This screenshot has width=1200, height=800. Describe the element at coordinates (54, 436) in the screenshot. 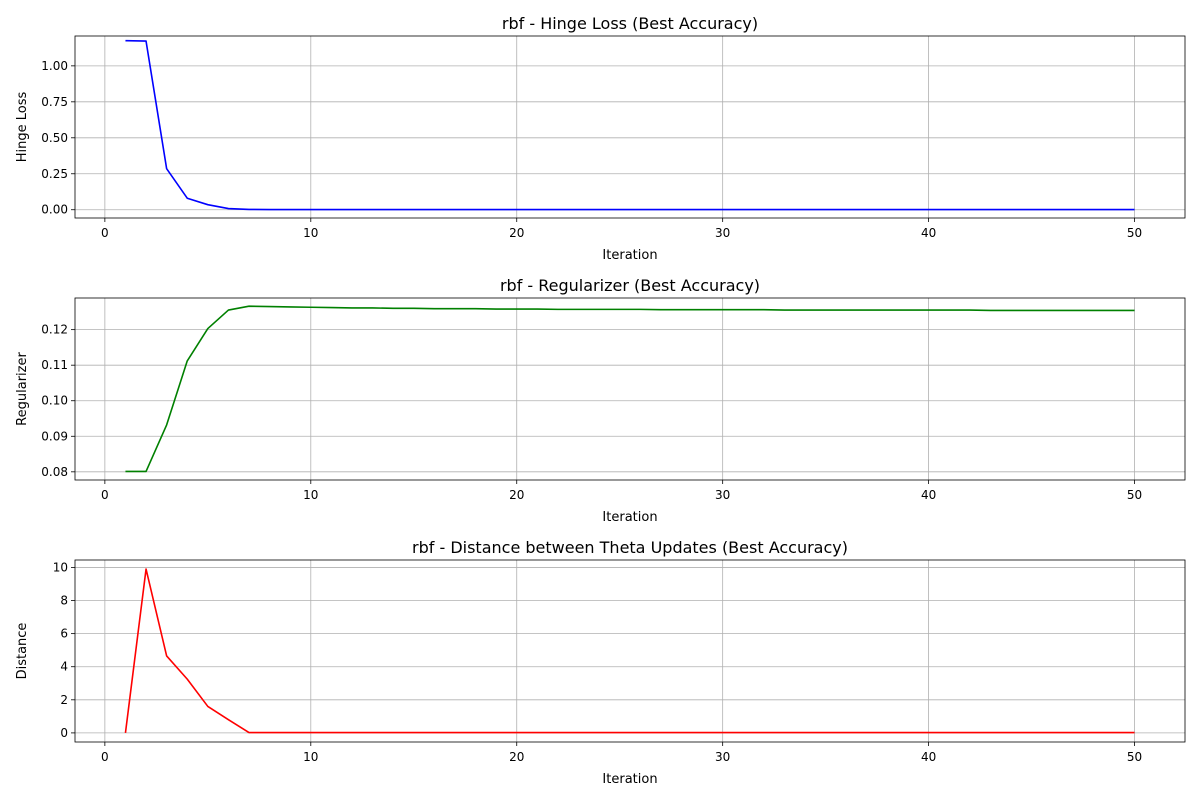

I see `y-tick-label: 0.09` at that location.